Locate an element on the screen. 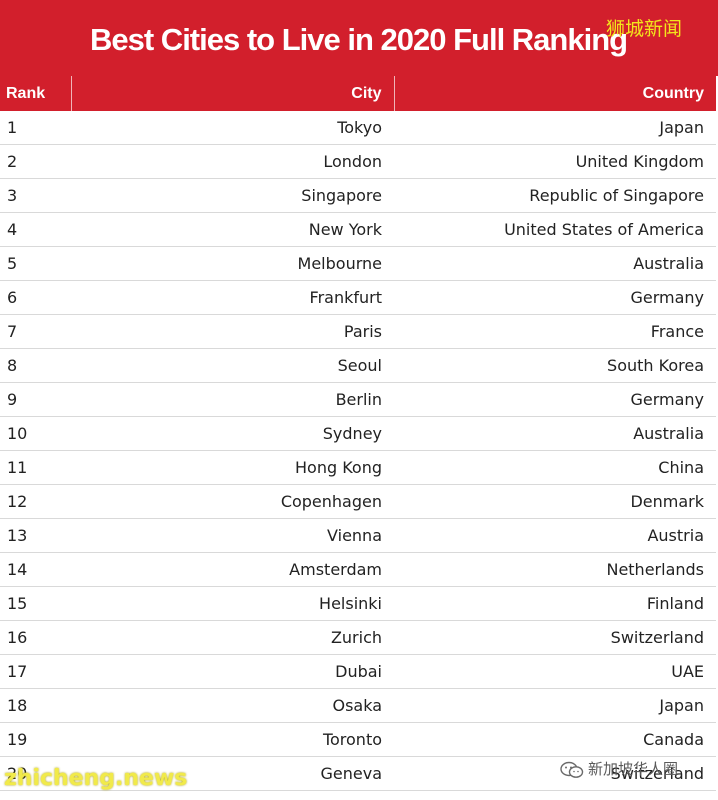 The image size is (718, 800). table-row: 3 Singapore Republic of Singapore is located at coordinates (358, 195).